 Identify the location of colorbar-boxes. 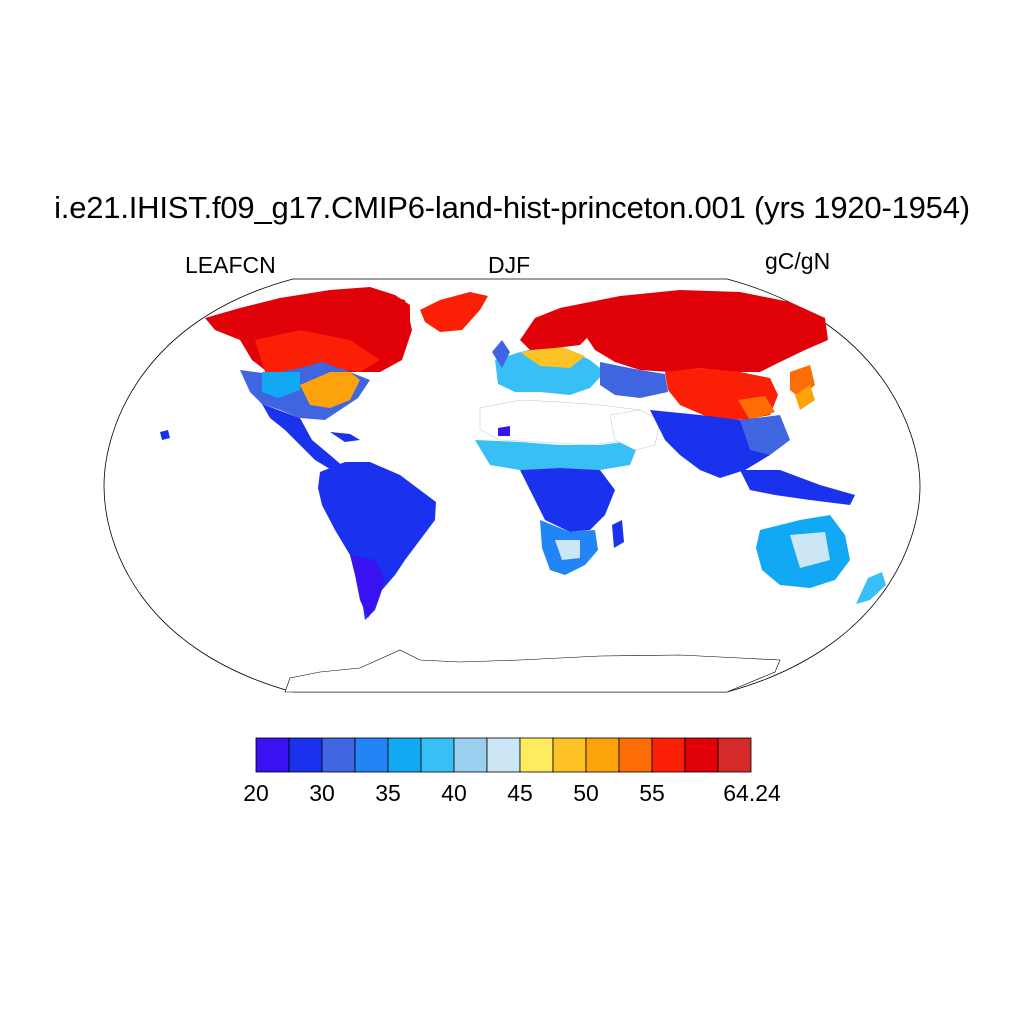
(503, 755).